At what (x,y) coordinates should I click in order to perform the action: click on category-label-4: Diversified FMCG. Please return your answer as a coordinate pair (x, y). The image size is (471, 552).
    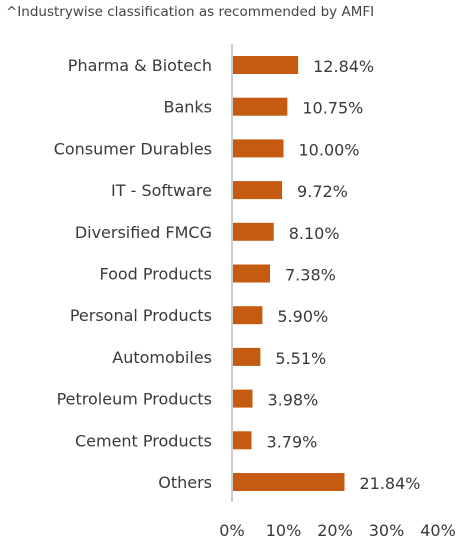
    Looking at the image, I should click on (143, 232).